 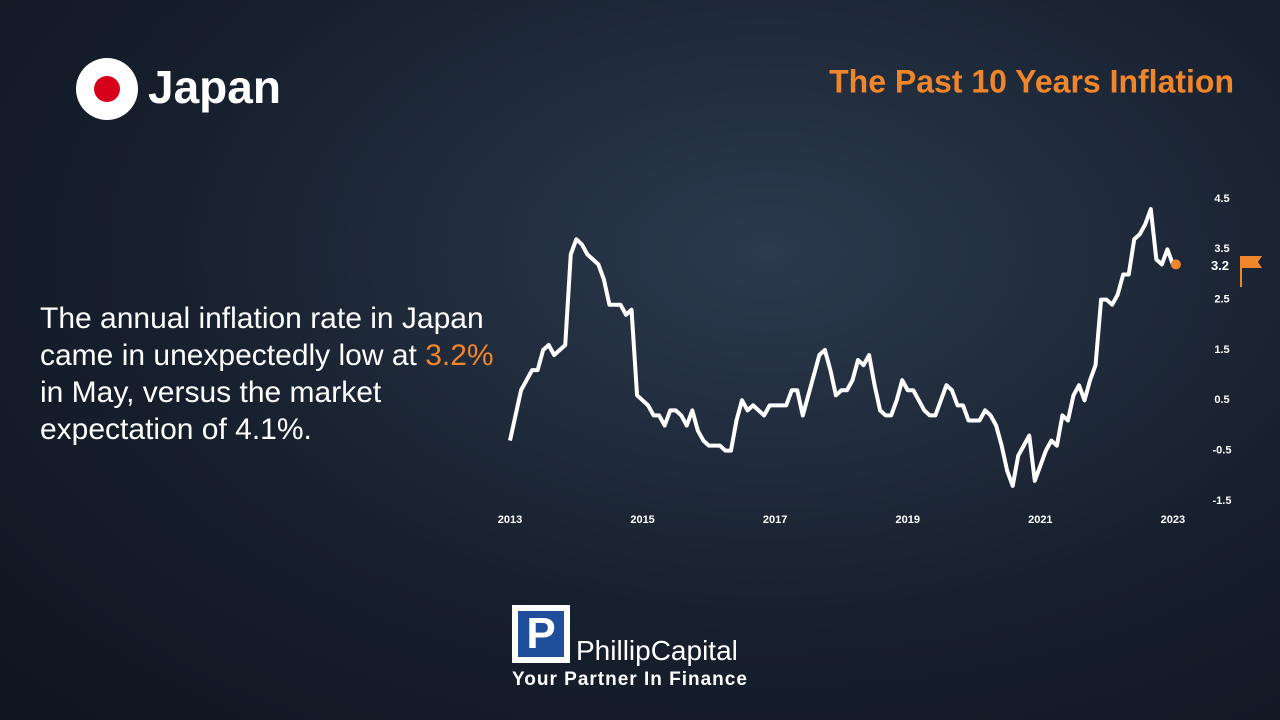 What do you see at coordinates (1031, 81) in the screenshot?
I see `chart-title: The Past 10 Years Inflation` at bounding box center [1031, 81].